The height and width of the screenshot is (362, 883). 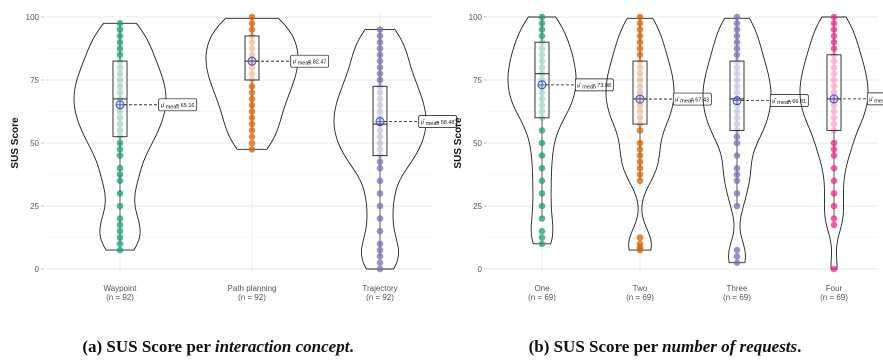 I want to click on mean-value: 58.48, so click(x=448, y=123).